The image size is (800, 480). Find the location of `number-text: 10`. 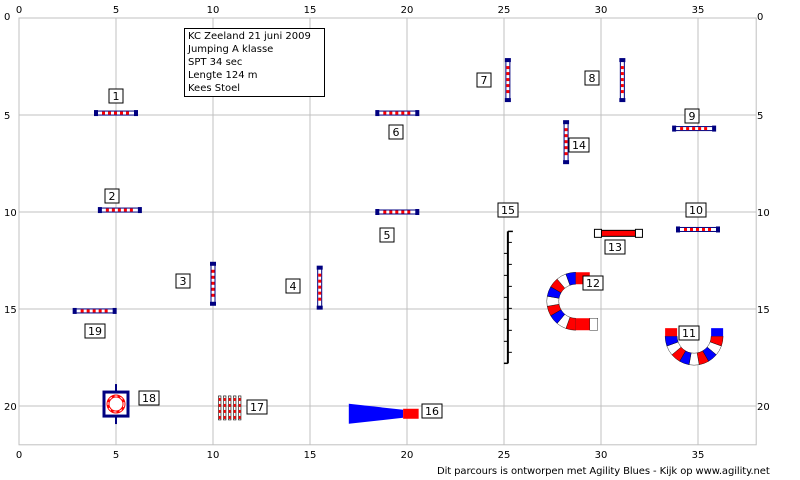

number-text: 10 is located at coordinates (696, 210).